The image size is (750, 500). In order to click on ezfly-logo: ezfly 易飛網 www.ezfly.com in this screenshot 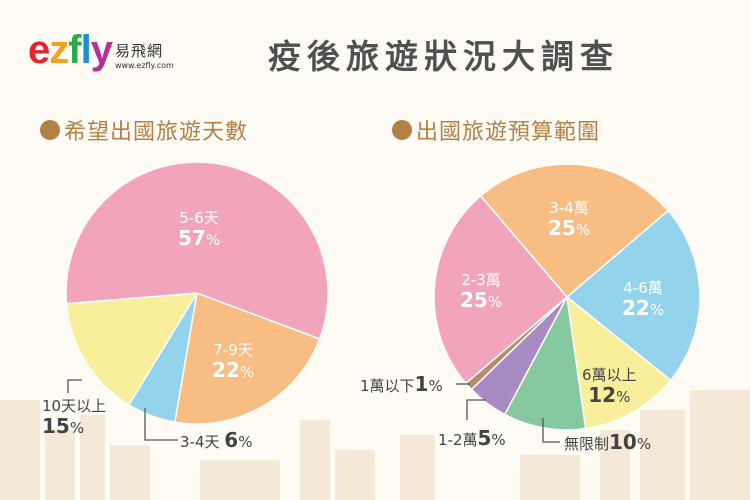, I will do `click(101, 50)`.